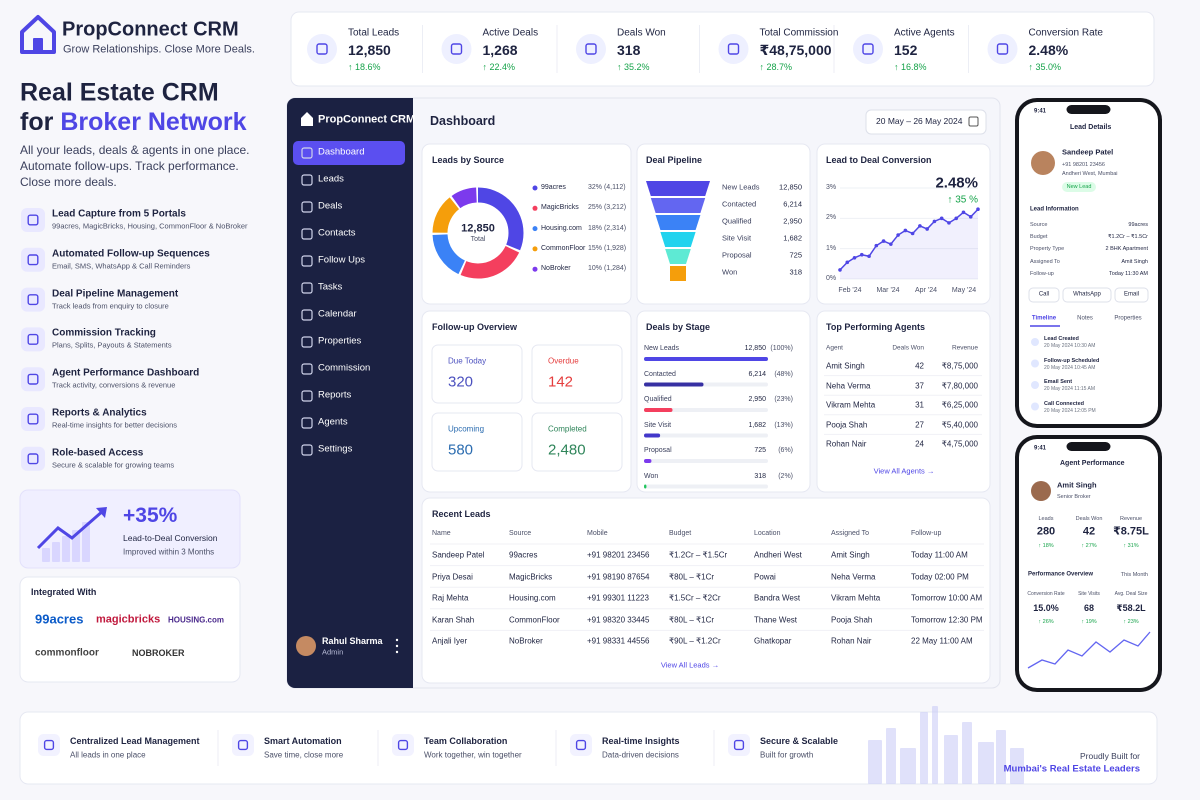  I want to click on legend-dot, so click(535, 269).